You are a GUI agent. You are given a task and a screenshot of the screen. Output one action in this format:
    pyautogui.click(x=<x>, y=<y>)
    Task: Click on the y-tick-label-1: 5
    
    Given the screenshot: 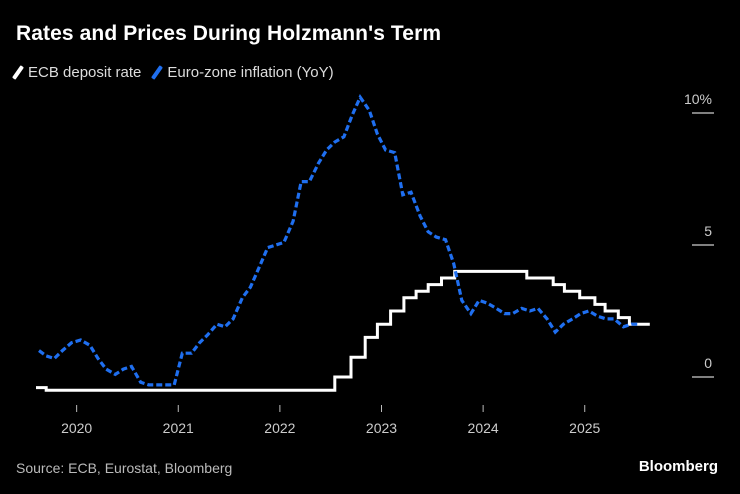 What is the action you would take?
    pyautogui.click(x=708, y=231)
    